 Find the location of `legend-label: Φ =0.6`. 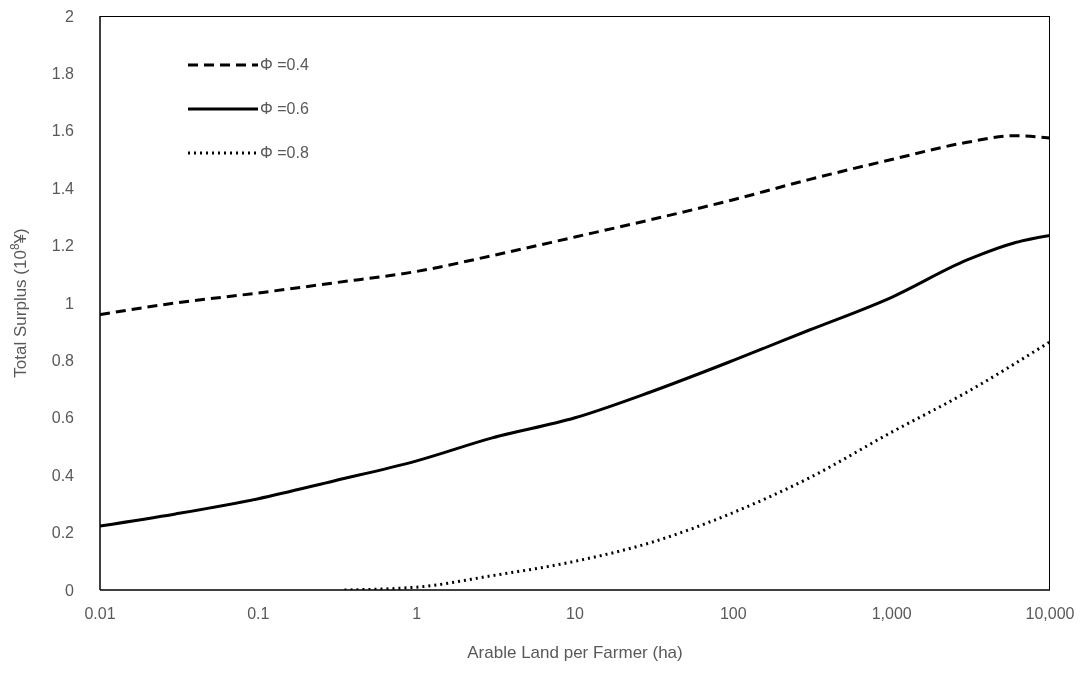

legend-label: Φ =0.6 is located at coordinates (284, 109).